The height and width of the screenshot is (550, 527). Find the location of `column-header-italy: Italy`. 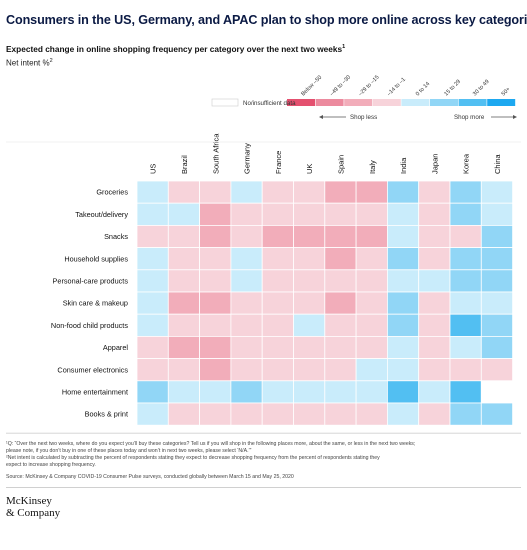

column-header-italy: Italy is located at coordinates (372, 167).